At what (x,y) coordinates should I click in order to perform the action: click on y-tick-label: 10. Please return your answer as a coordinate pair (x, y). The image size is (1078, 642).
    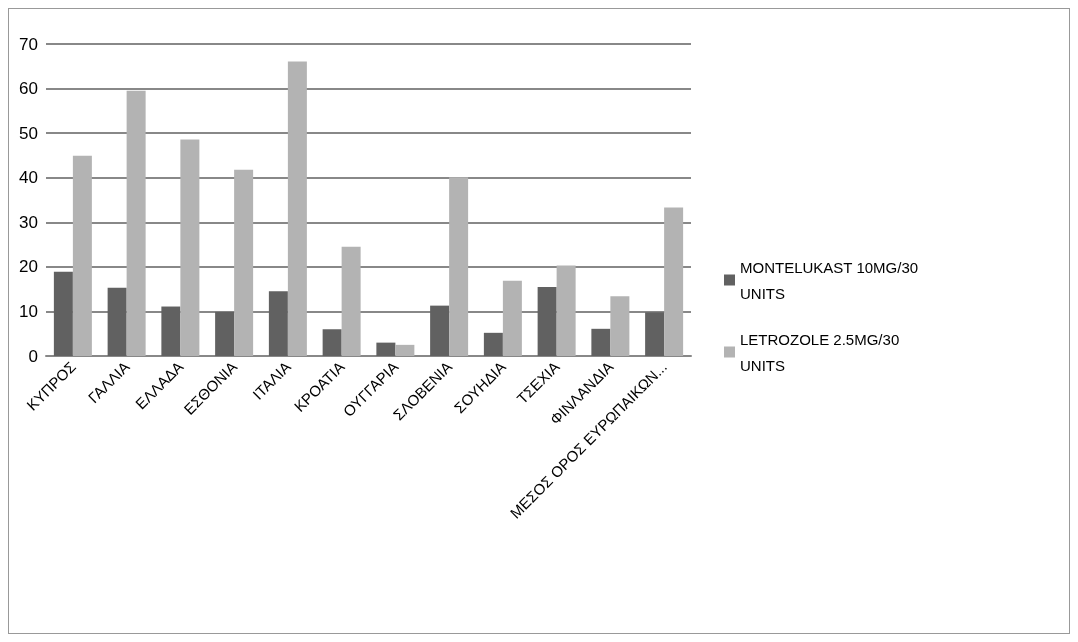
    Looking at the image, I should click on (28, 311).